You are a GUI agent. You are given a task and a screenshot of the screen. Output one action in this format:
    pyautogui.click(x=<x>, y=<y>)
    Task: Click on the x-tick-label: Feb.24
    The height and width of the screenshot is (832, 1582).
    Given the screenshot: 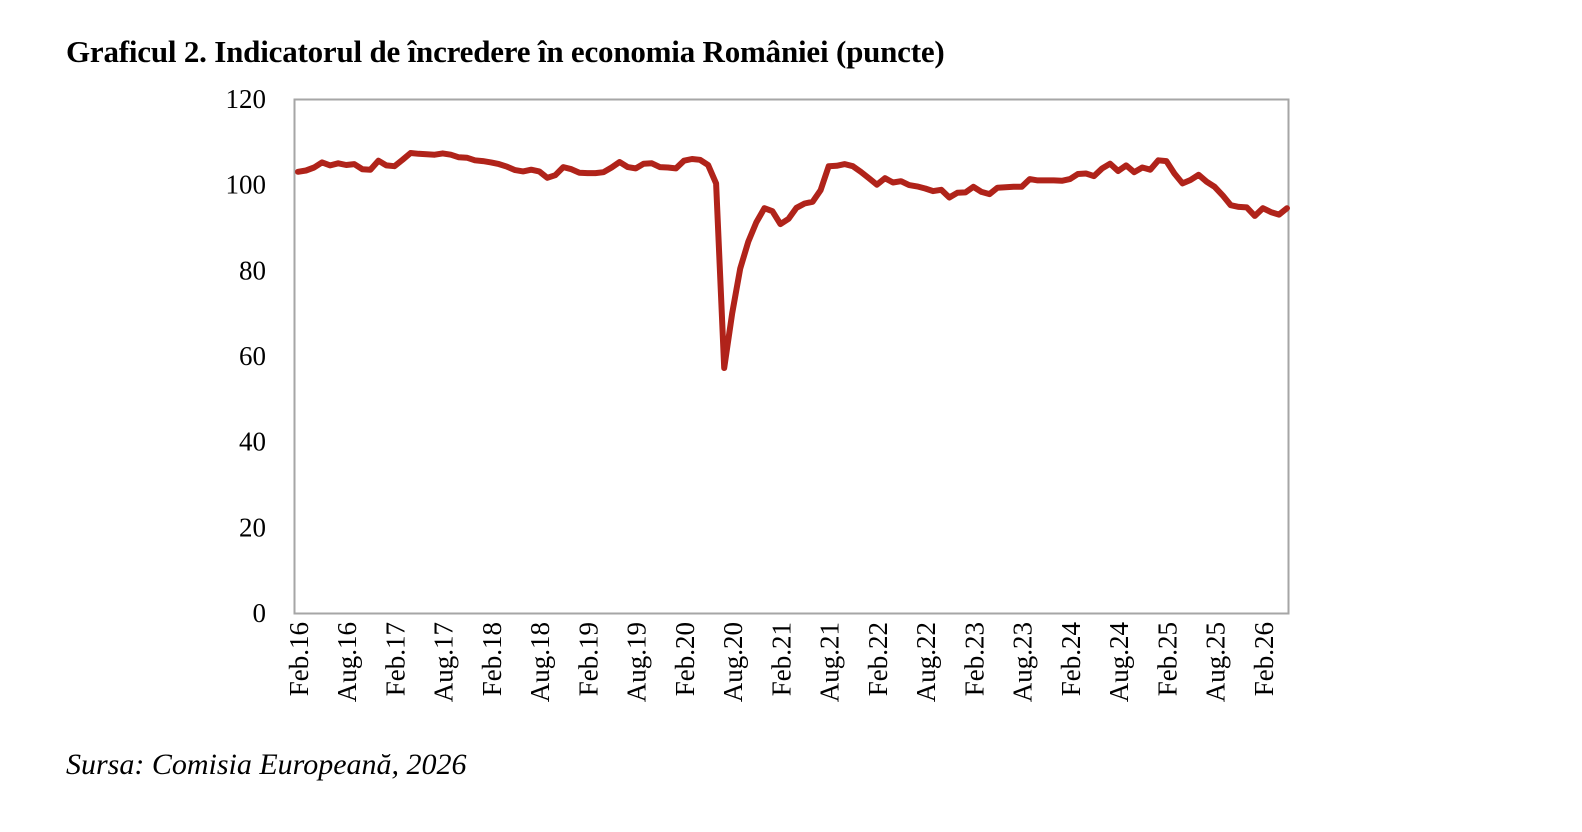 What is the action you would take?
    pyautogui.click(x=1071, y=659)
    